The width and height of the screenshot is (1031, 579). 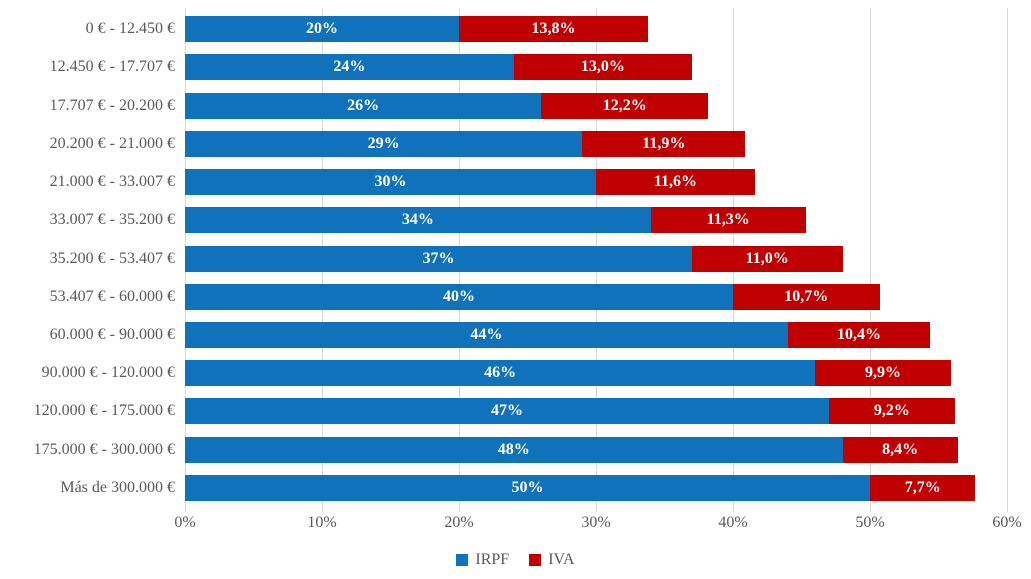 I want to click on bar-segment-irpf: 40%, so click(x=459, y=296).